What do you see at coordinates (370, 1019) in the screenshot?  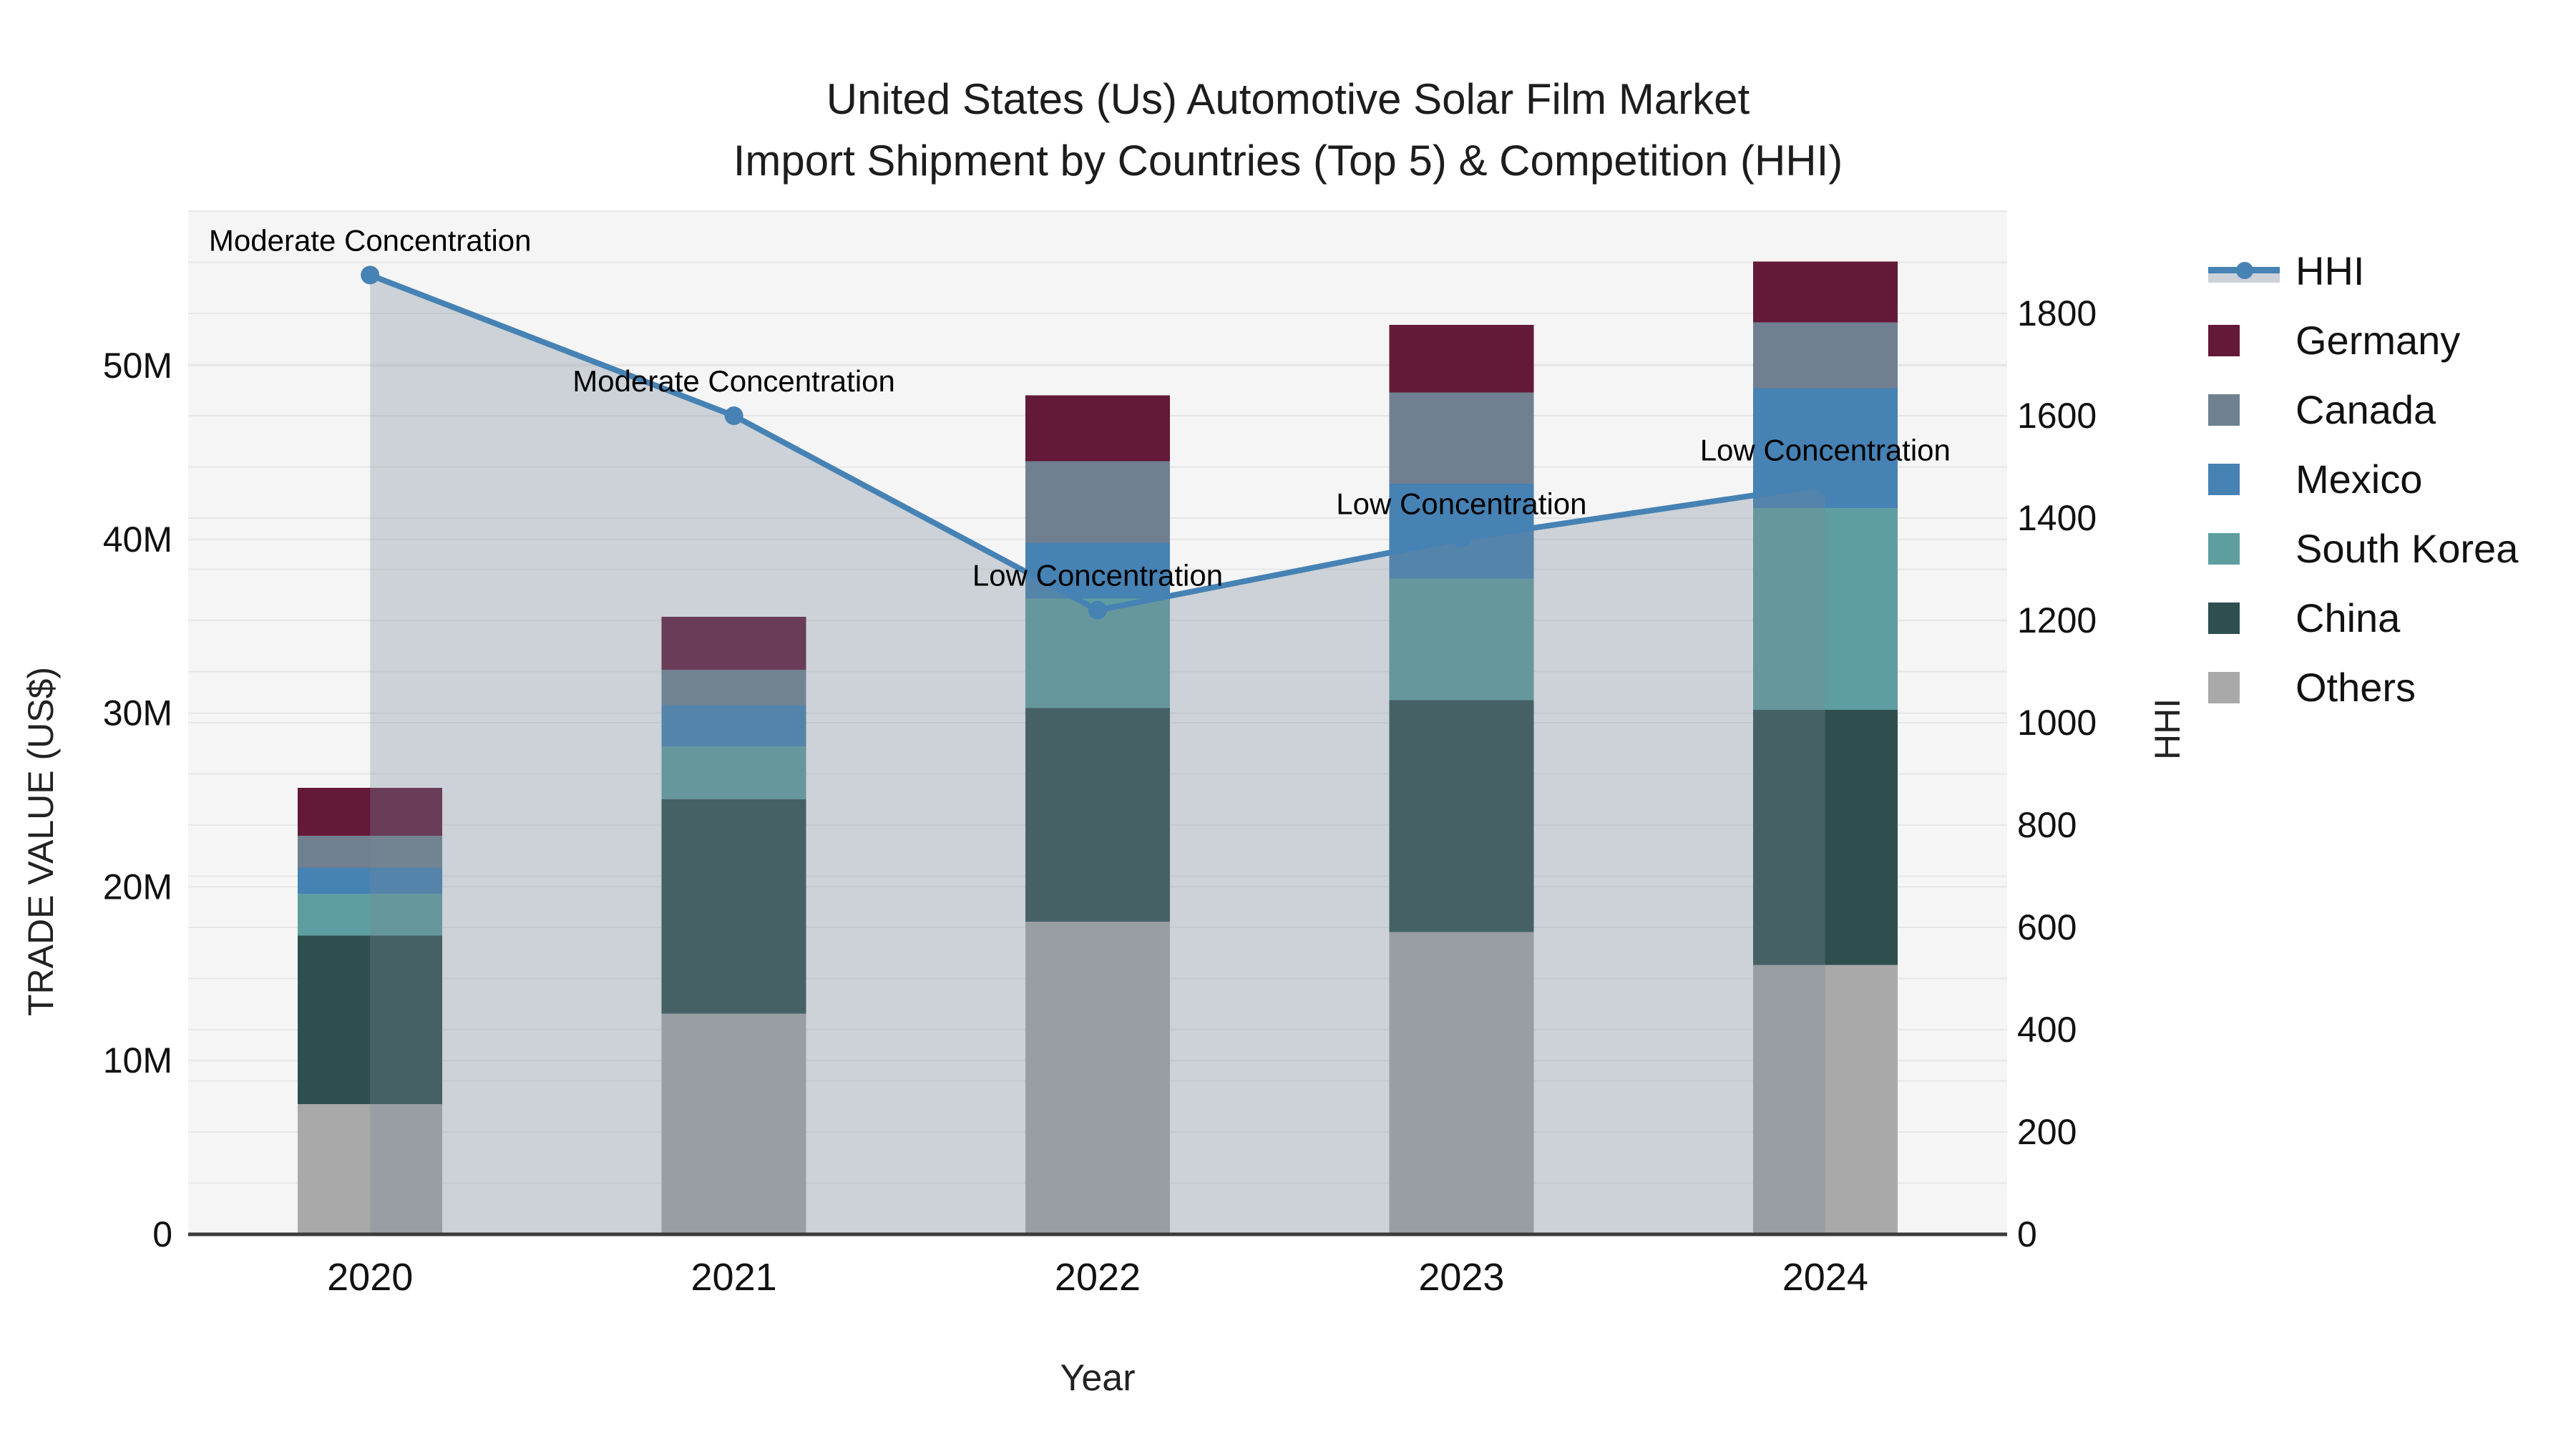 I see `bar-segment-2020-china` at bounding box center [370, 1019].